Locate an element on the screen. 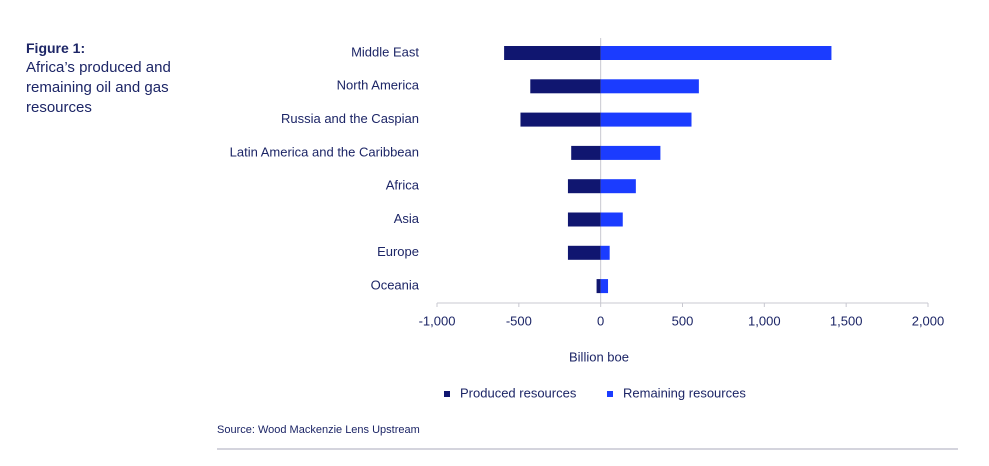 The image size is (989, 466). x-tick-label: 1,500 is located at coordinates (846, 320).